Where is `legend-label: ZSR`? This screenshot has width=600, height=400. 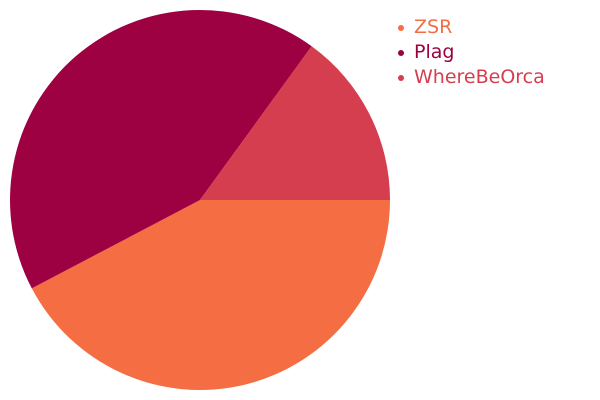
legend-label: ZSR is located at coordinates (433, 27).